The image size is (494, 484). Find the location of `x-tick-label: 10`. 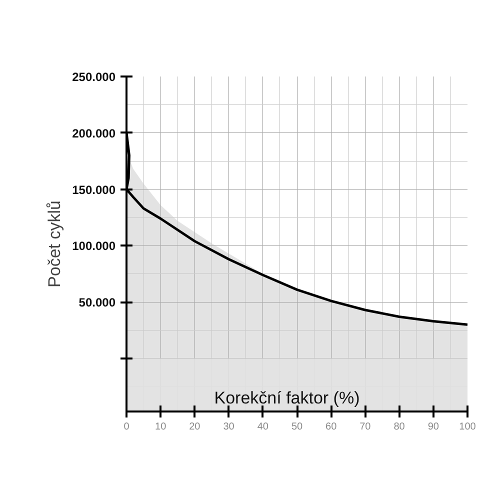

x-tick-label: 10 is located at coordinates (161, 427).